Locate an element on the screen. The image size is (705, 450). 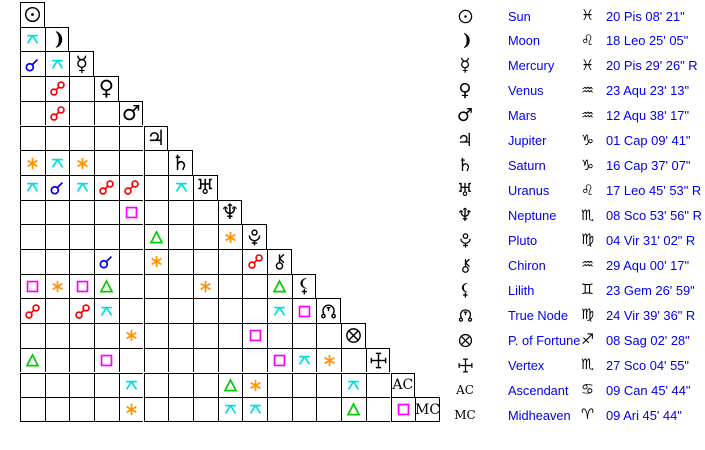
aspect-midheaven-neptune is located at coordinates (230, 409).